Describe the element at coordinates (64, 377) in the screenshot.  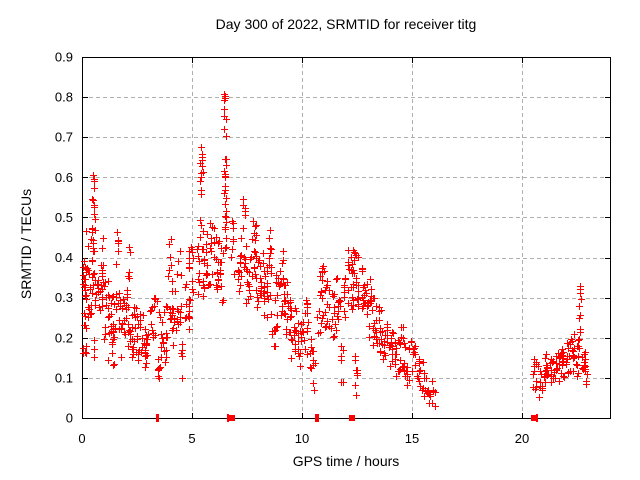
I see `y-tick-label: 0.1` at that location.